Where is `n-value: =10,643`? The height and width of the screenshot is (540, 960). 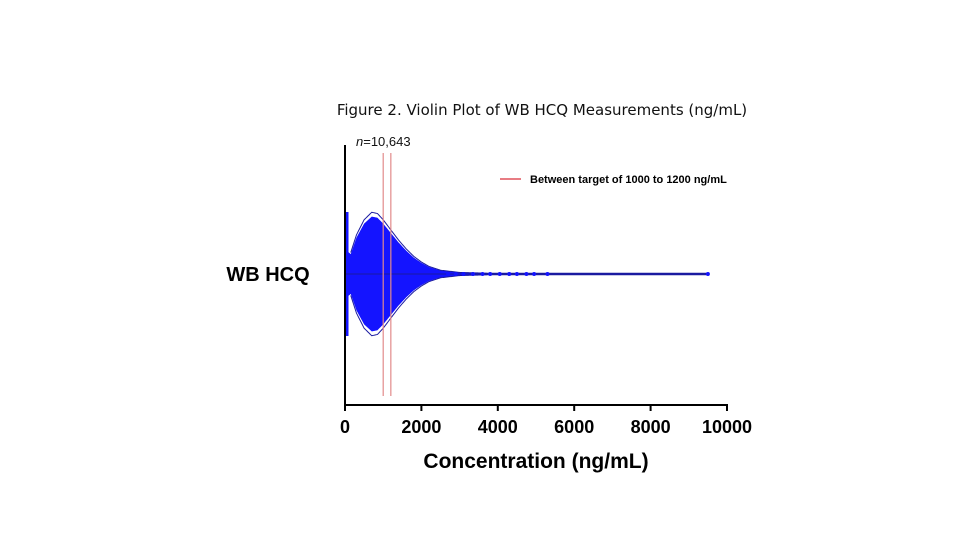 n-value: =10,643 is located at coordinates (386, 141).